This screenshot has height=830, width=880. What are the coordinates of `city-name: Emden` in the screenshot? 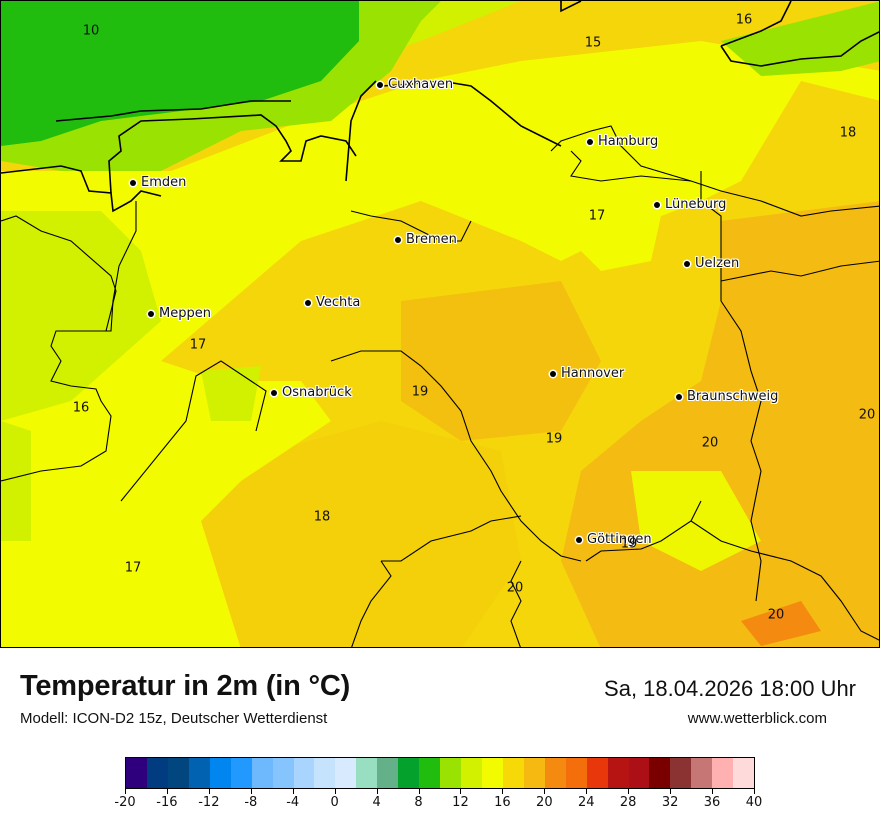 It's located at (164, 182).